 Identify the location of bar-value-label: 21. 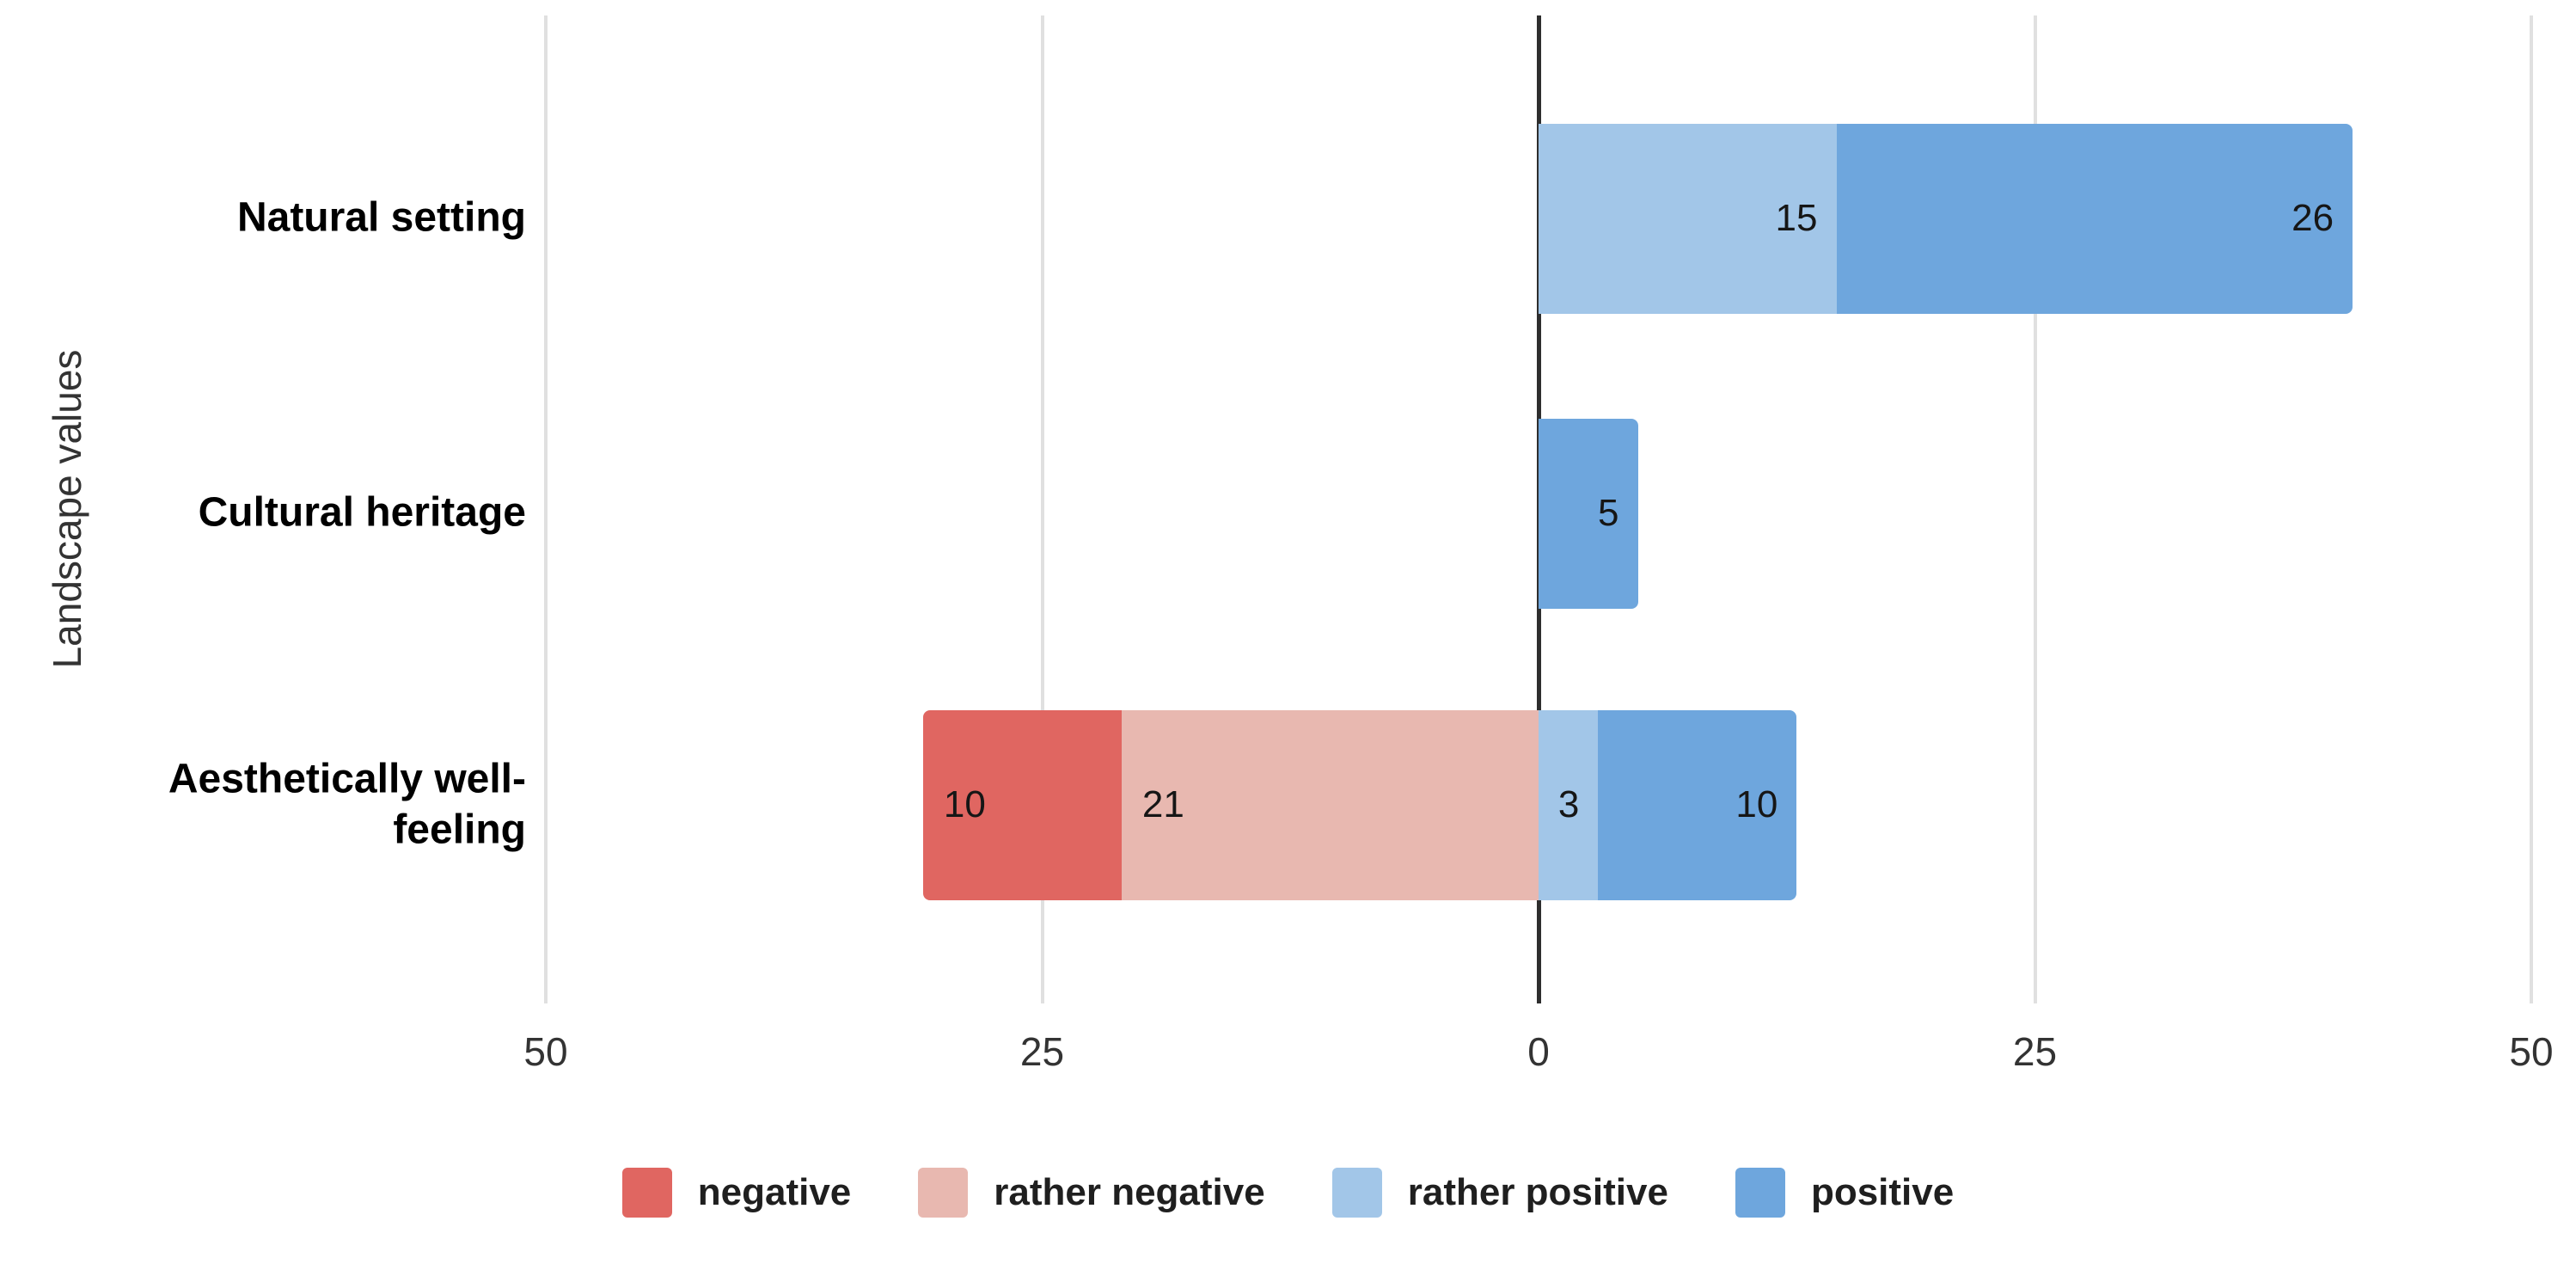
(1162, 804).